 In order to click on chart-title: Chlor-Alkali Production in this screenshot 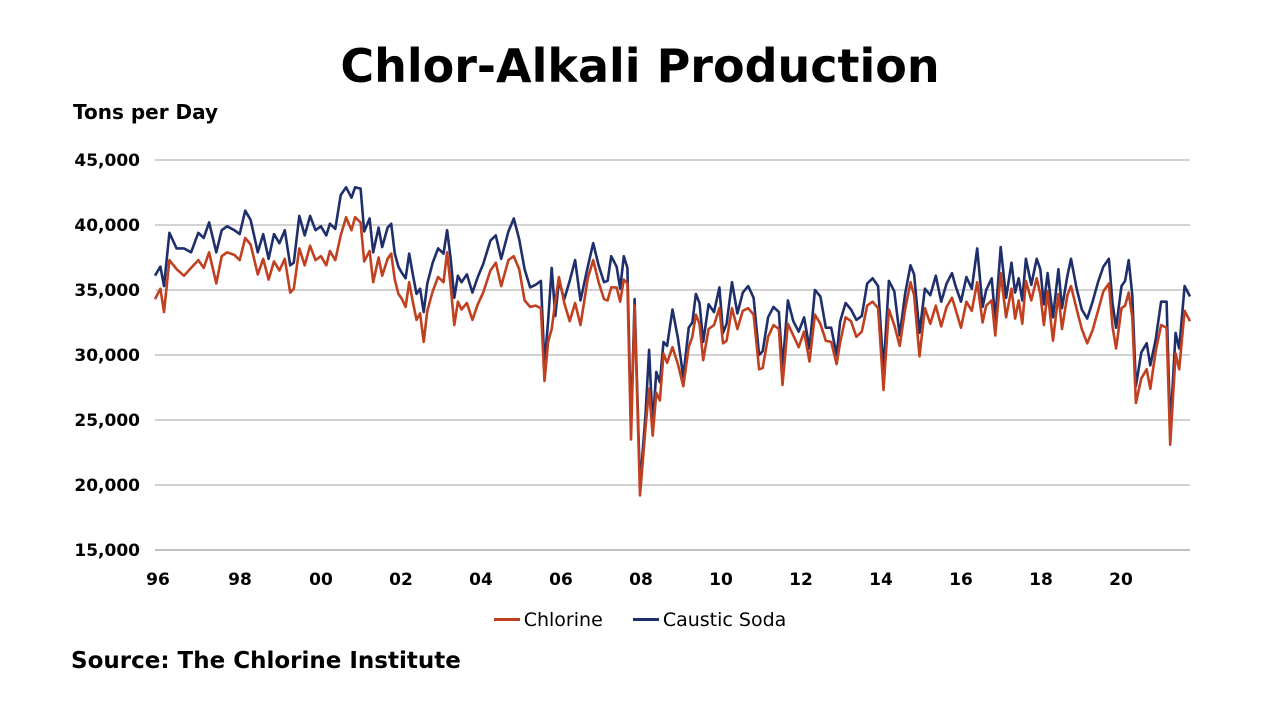, I will do `click(640, 66)`.